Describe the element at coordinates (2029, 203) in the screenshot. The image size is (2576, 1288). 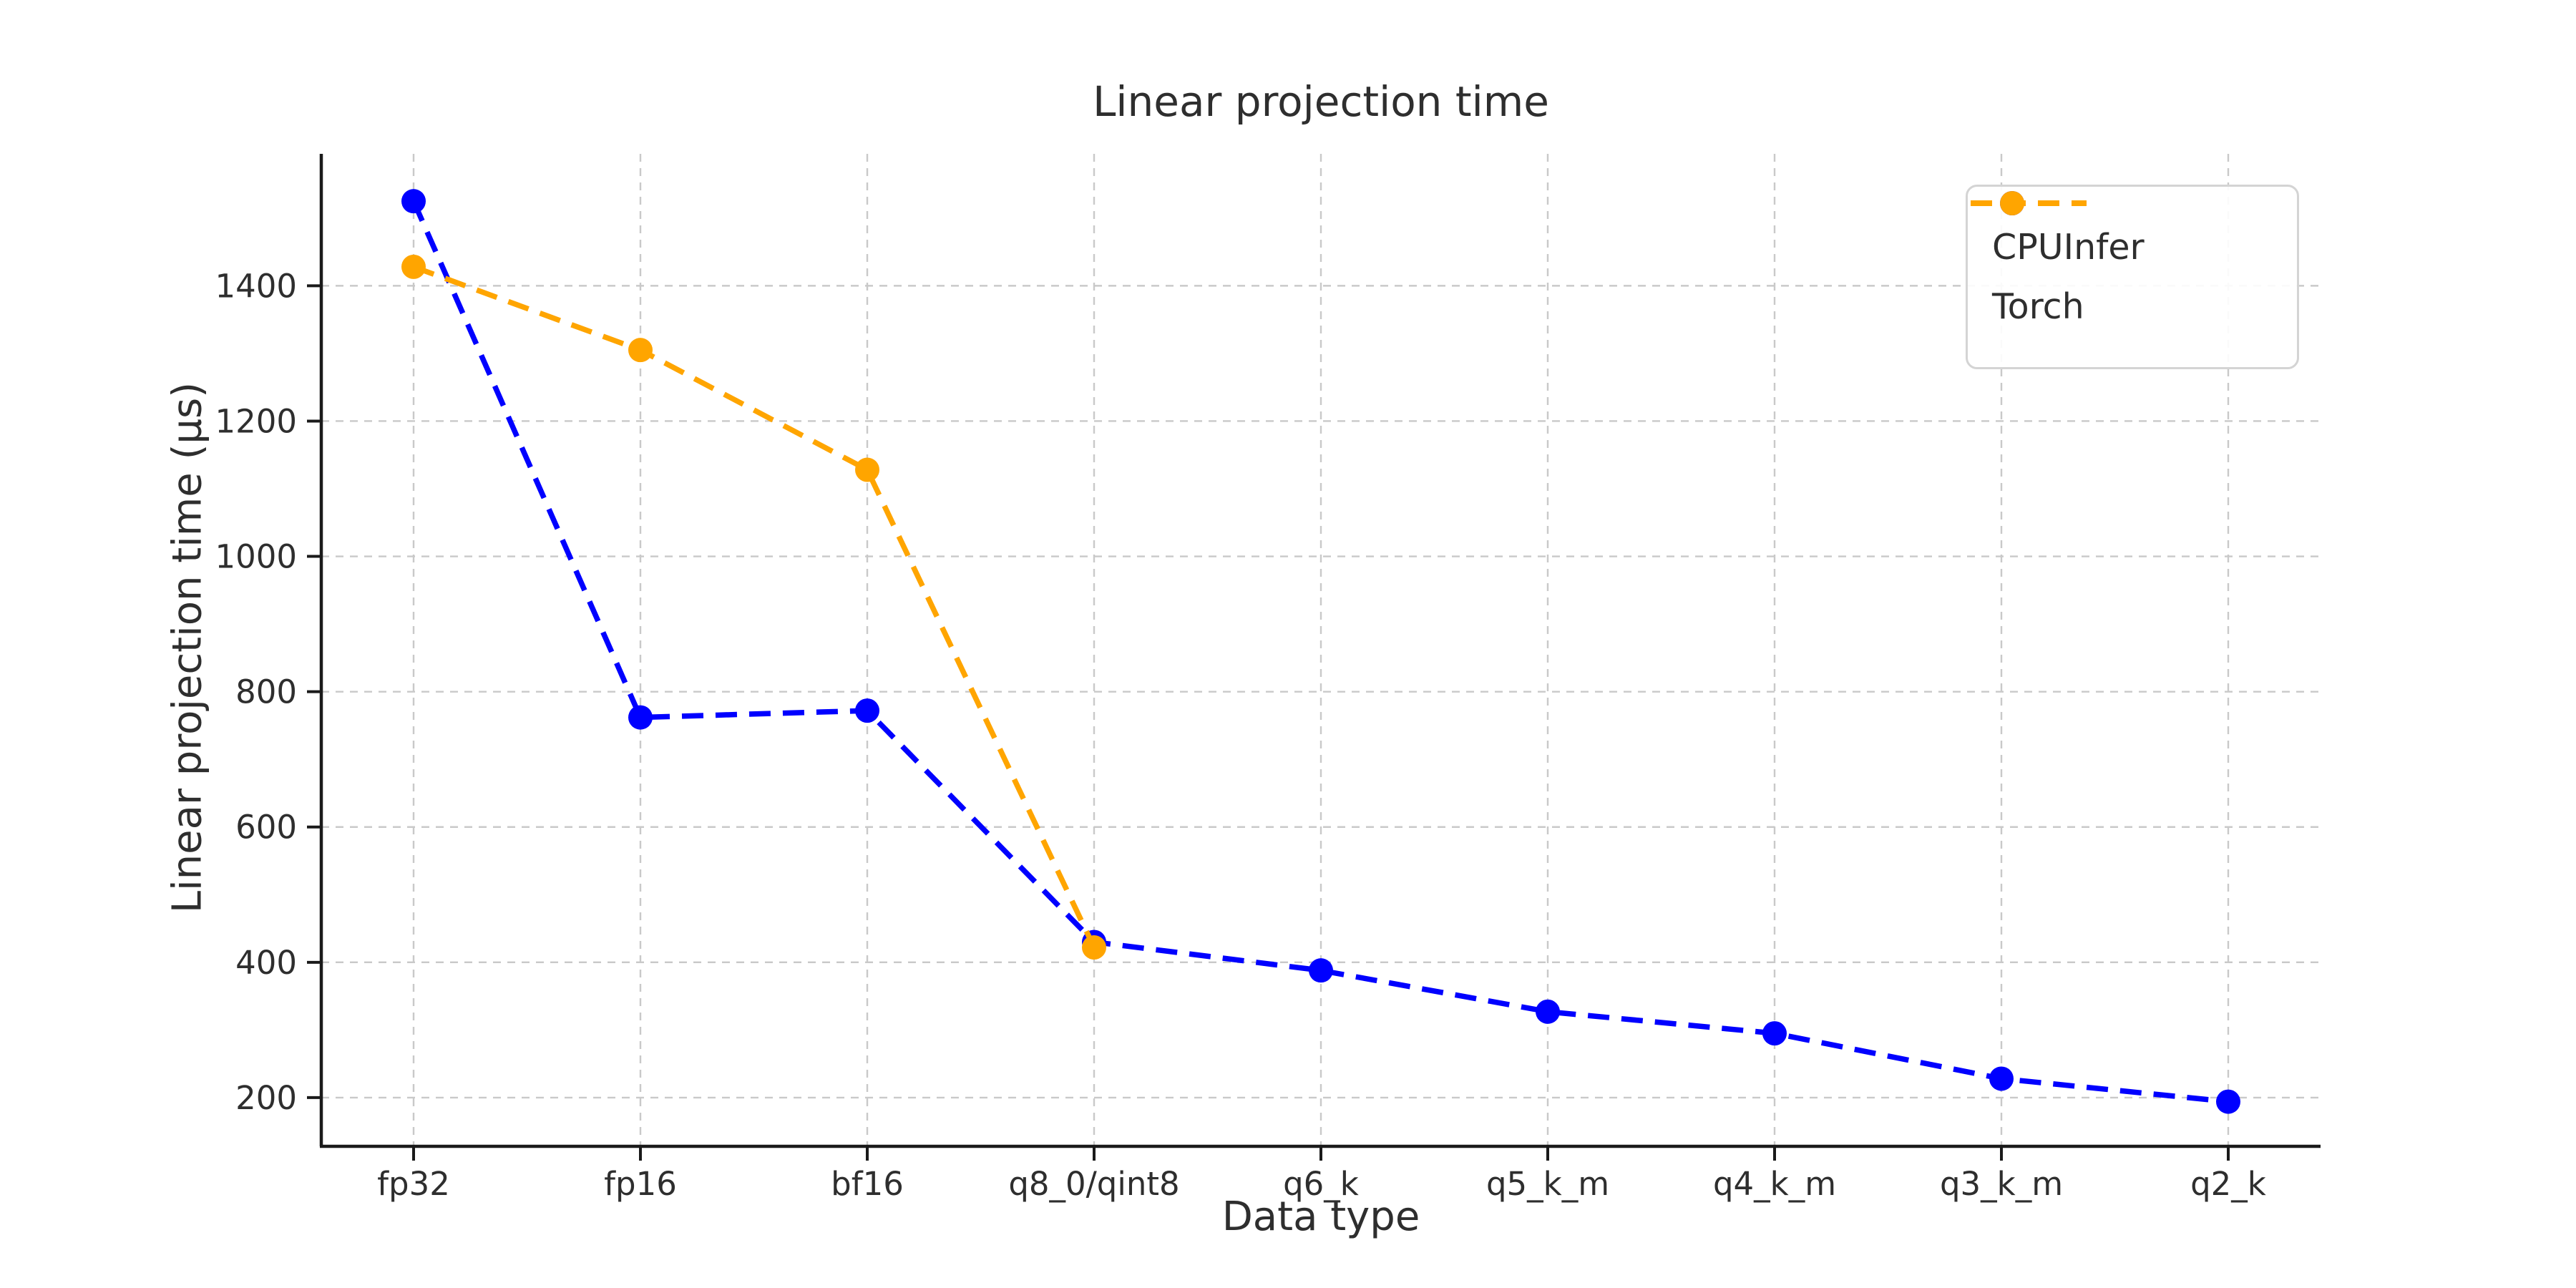
I see `legend-line-sample` at that location.